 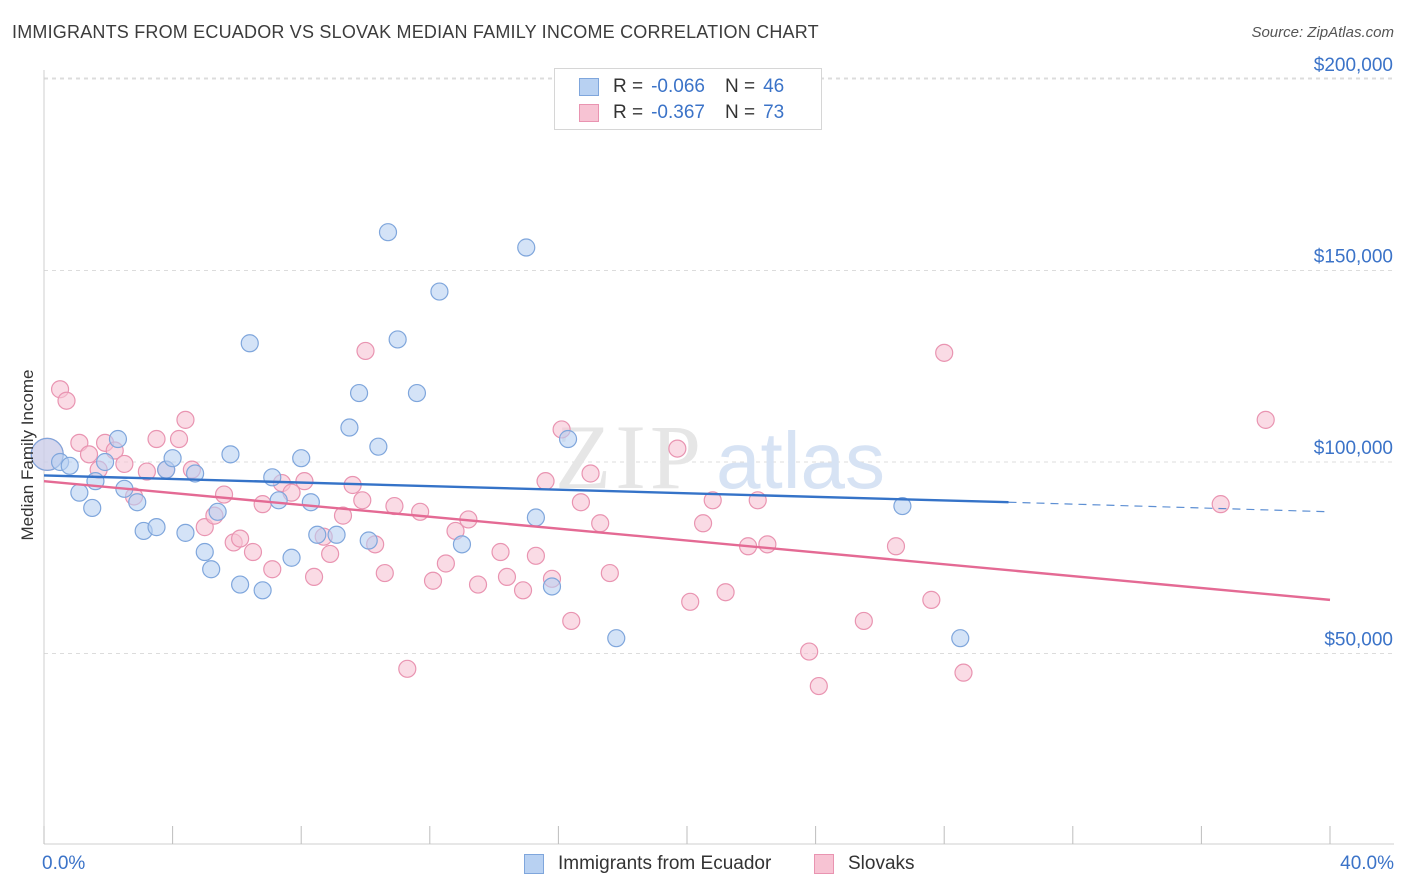 What do you see at coordinates (526, 489) in the screenshot?
I see `ecuador-trend-line` at bounding box center [526, 489].